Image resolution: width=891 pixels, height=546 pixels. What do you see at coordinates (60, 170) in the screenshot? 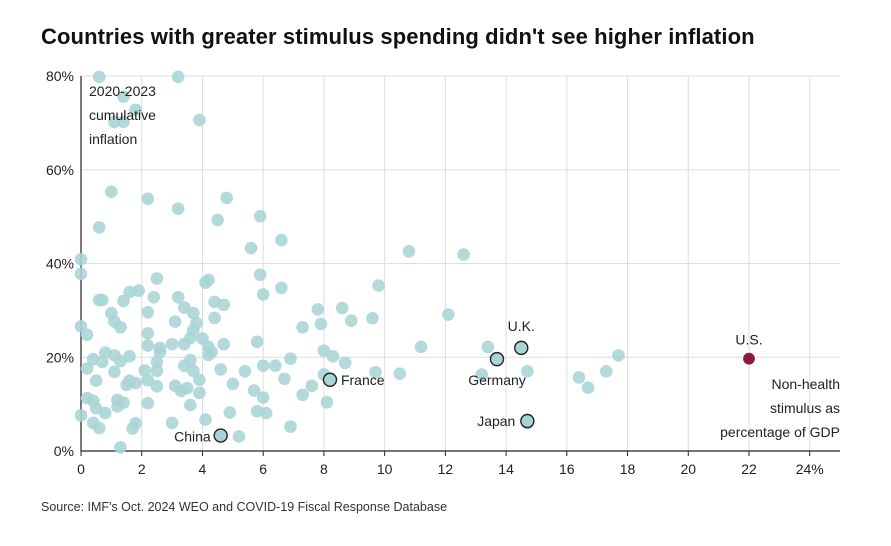
I see `y-tick-label: 60%` at bounding box center [60, 170].